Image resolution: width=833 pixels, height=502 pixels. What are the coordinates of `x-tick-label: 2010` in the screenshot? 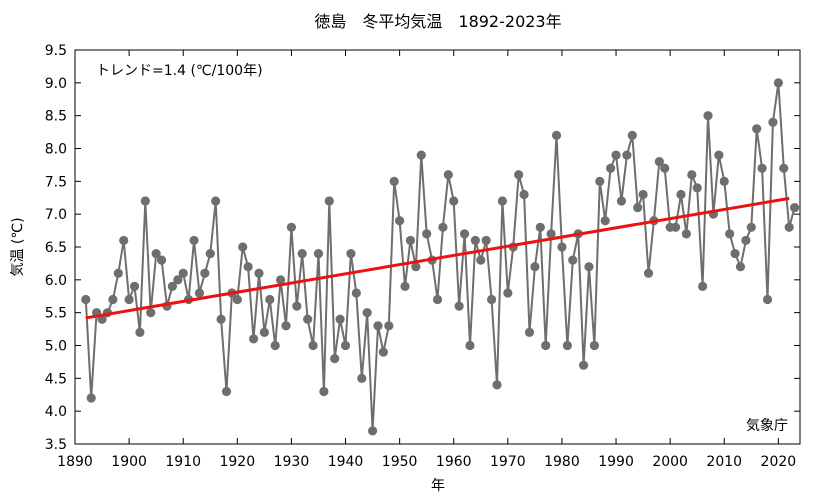 It's located at (724, 462).